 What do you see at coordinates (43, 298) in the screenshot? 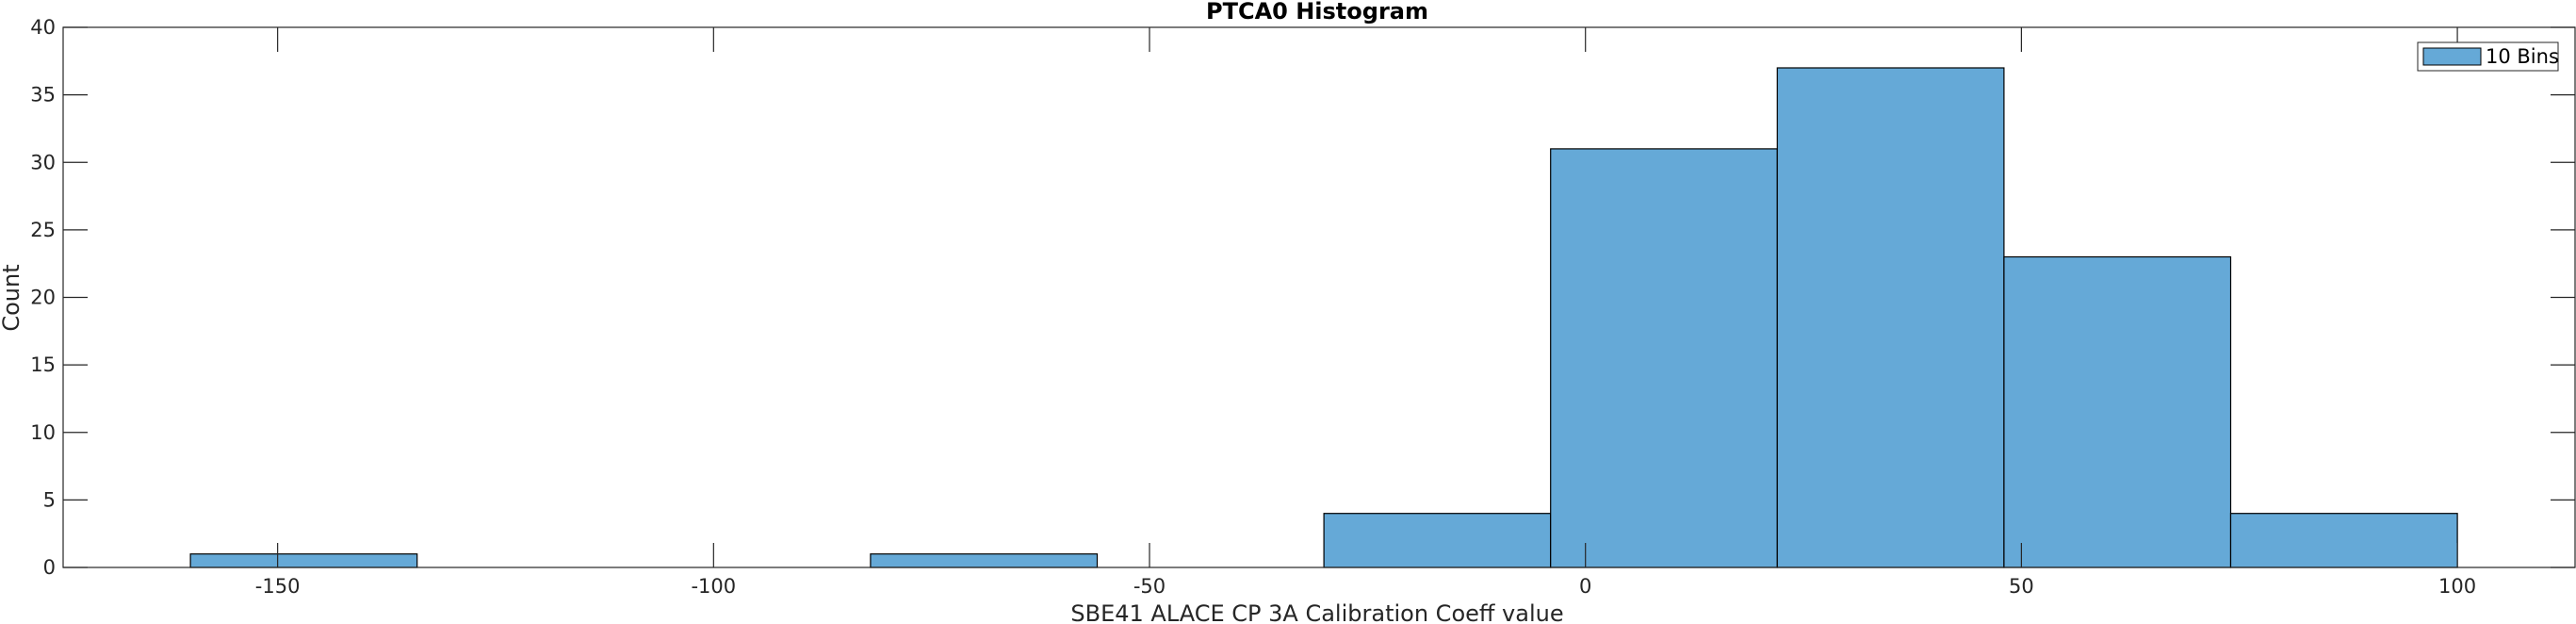
I see `y-tick-label: 20` at bounding box center [43, 298].